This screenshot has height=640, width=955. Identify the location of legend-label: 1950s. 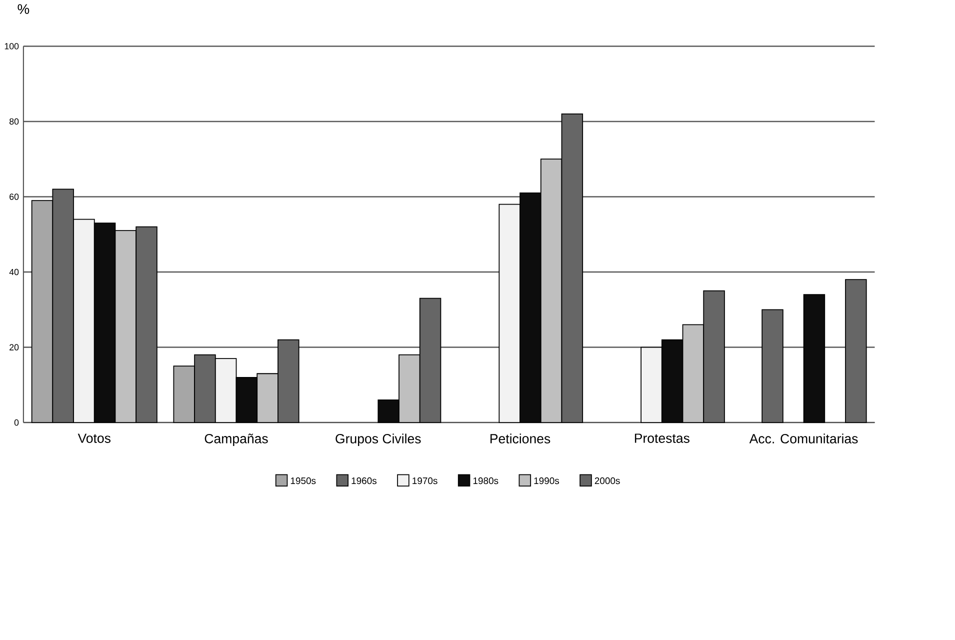
(303, 480).